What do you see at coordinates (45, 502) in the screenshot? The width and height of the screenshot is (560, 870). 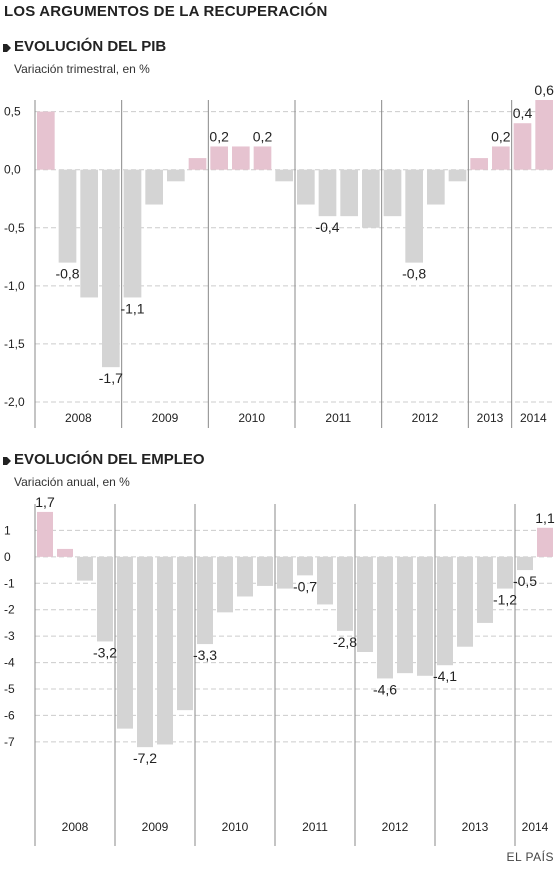 I see `data-label: 1,7` at bounding box center [45, 502].